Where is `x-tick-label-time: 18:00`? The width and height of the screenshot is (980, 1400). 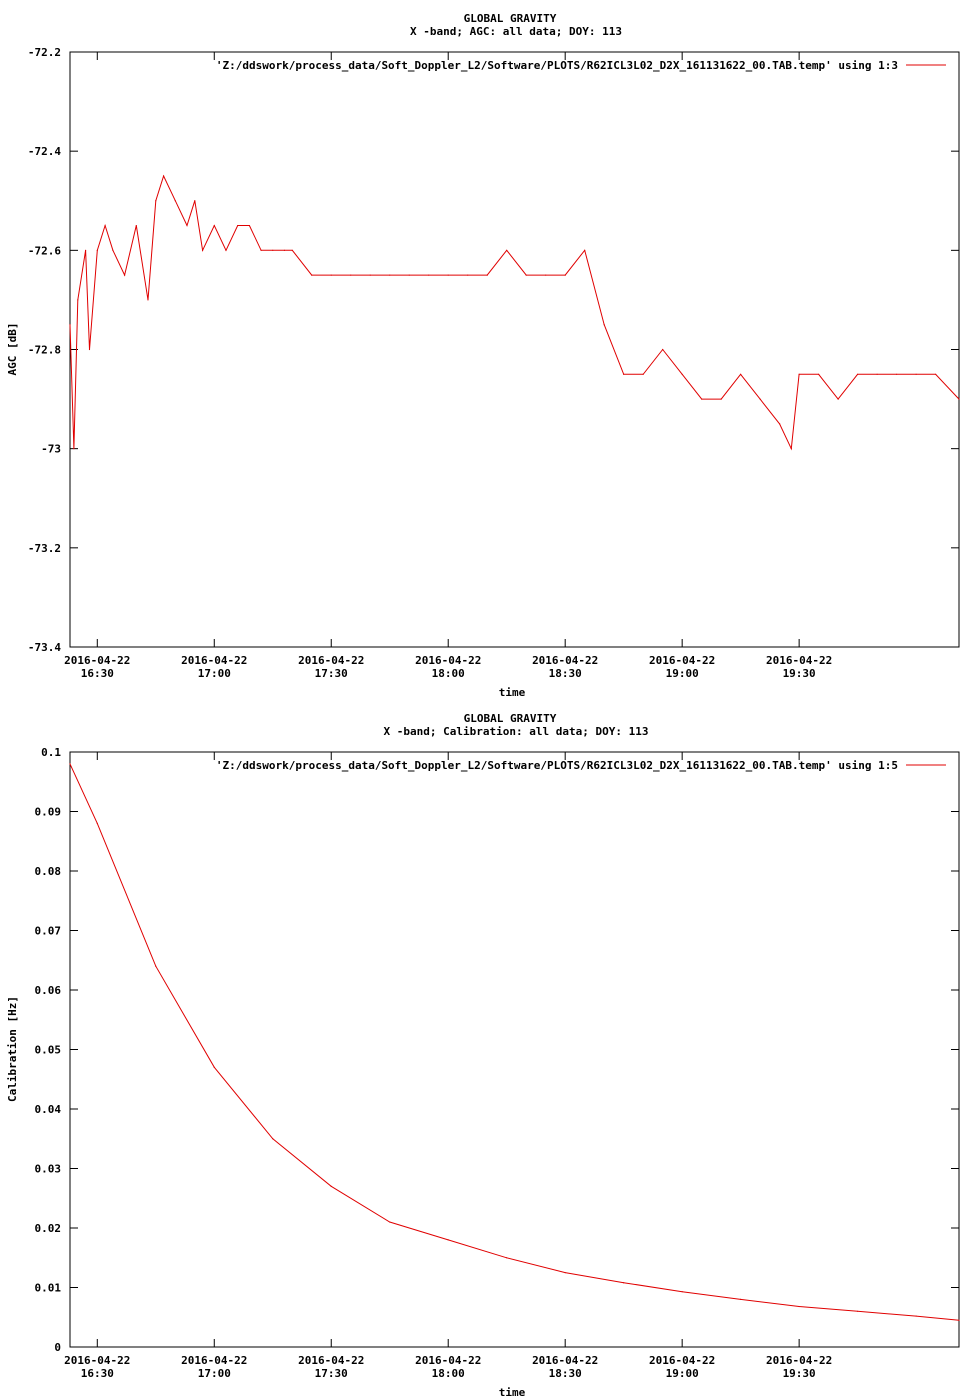
x-tick-label-time: 18:00 is located at coordinates (448, 673).